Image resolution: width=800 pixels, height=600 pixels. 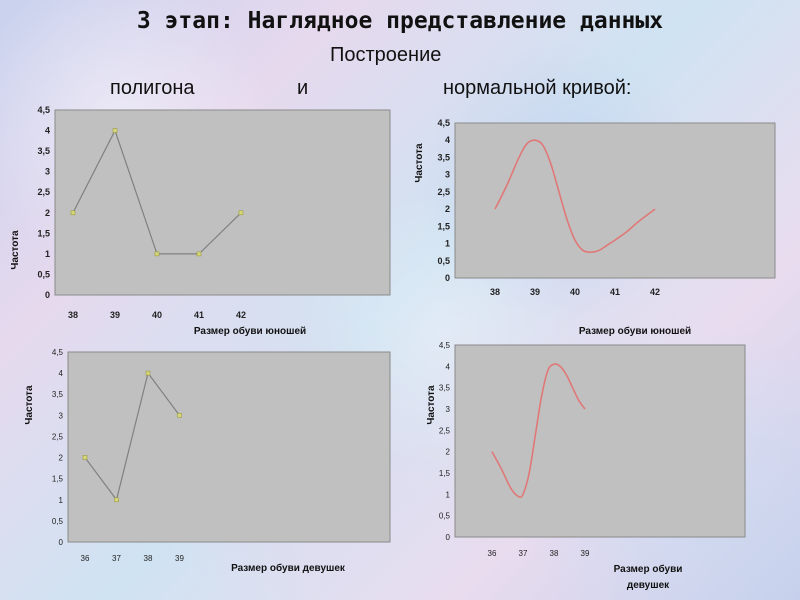 I want to click on subtitle-polygon: полигона, so click(x=152, y=88).